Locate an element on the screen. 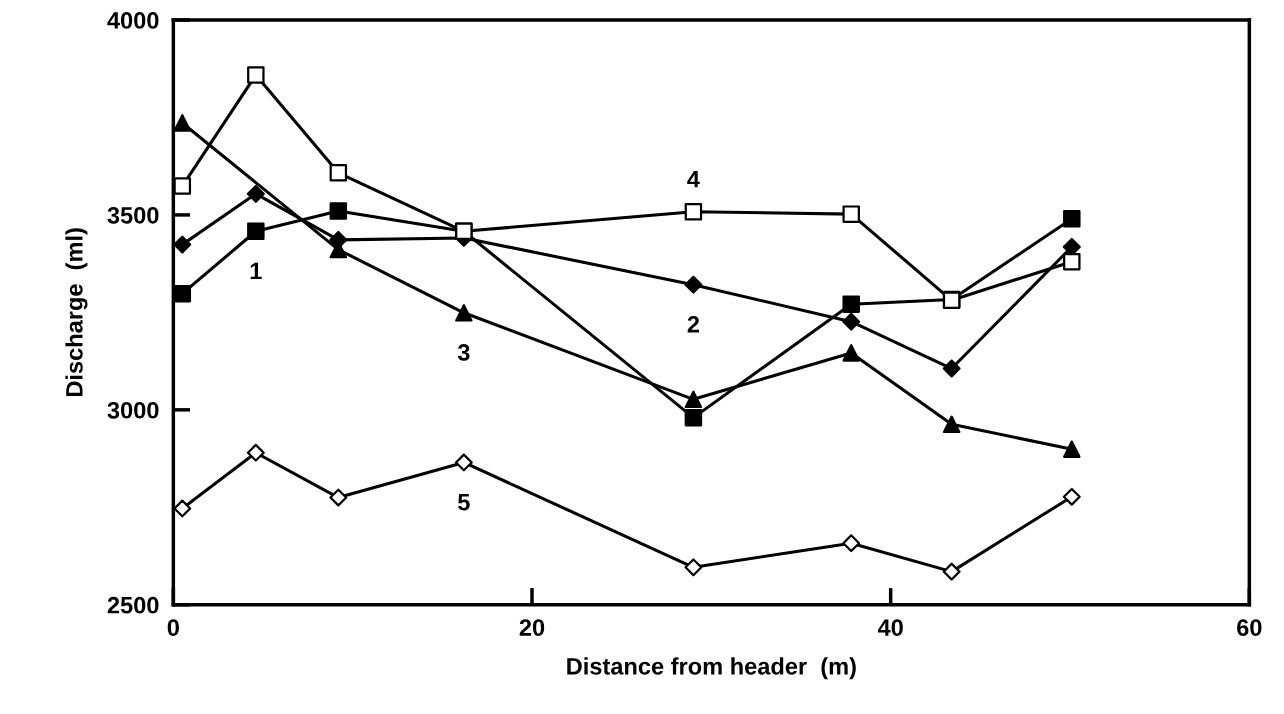 The width and height of the screenshot is (1284, 714). x-tick-label: 0 is located at coordinates (173, 627).